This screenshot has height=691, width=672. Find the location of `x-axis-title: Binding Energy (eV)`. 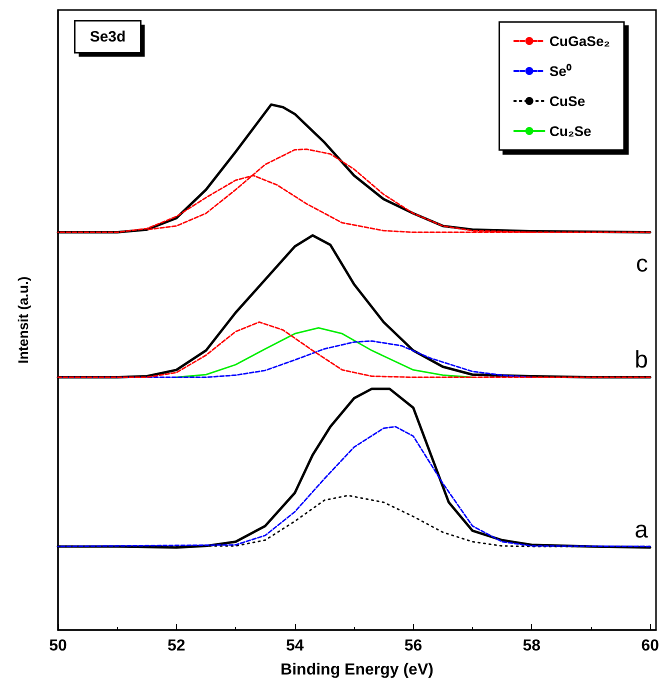

x-axis-title: Binding Energy (eV) is located at coordinates (357, 670).